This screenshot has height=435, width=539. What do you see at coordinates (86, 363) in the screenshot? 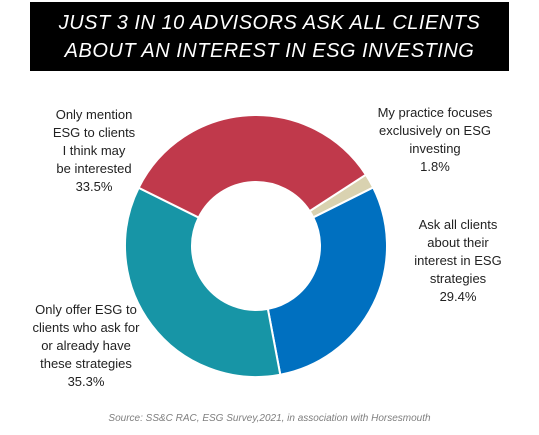
I see `label-offer-on-ask-line-4: these strategies` at bounding box center [86, 363].